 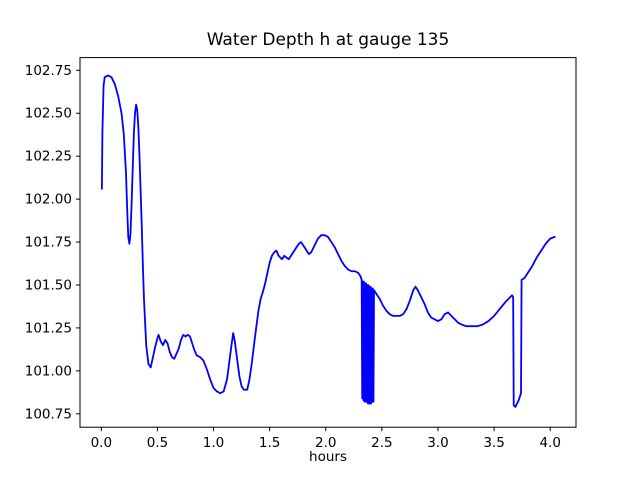 I want to click on y-tick-label: 100.75, so click(x=48, y=414).